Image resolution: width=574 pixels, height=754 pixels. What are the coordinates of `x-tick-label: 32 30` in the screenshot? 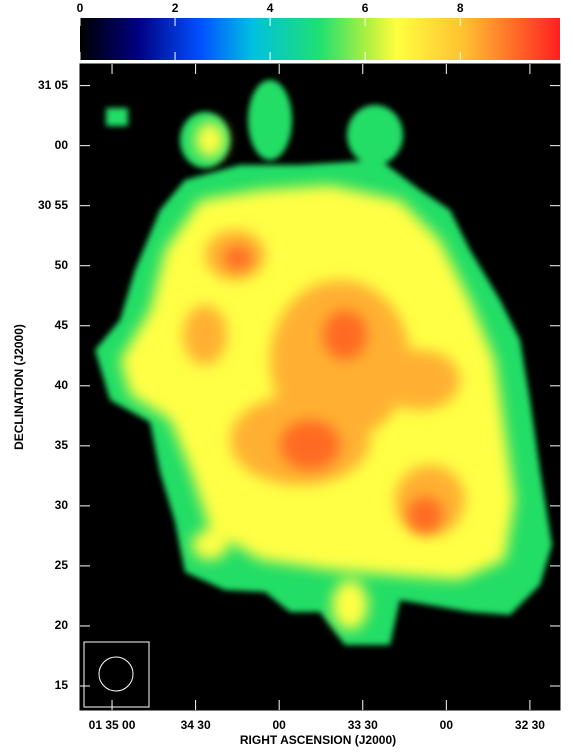 It's located at (530, 725).